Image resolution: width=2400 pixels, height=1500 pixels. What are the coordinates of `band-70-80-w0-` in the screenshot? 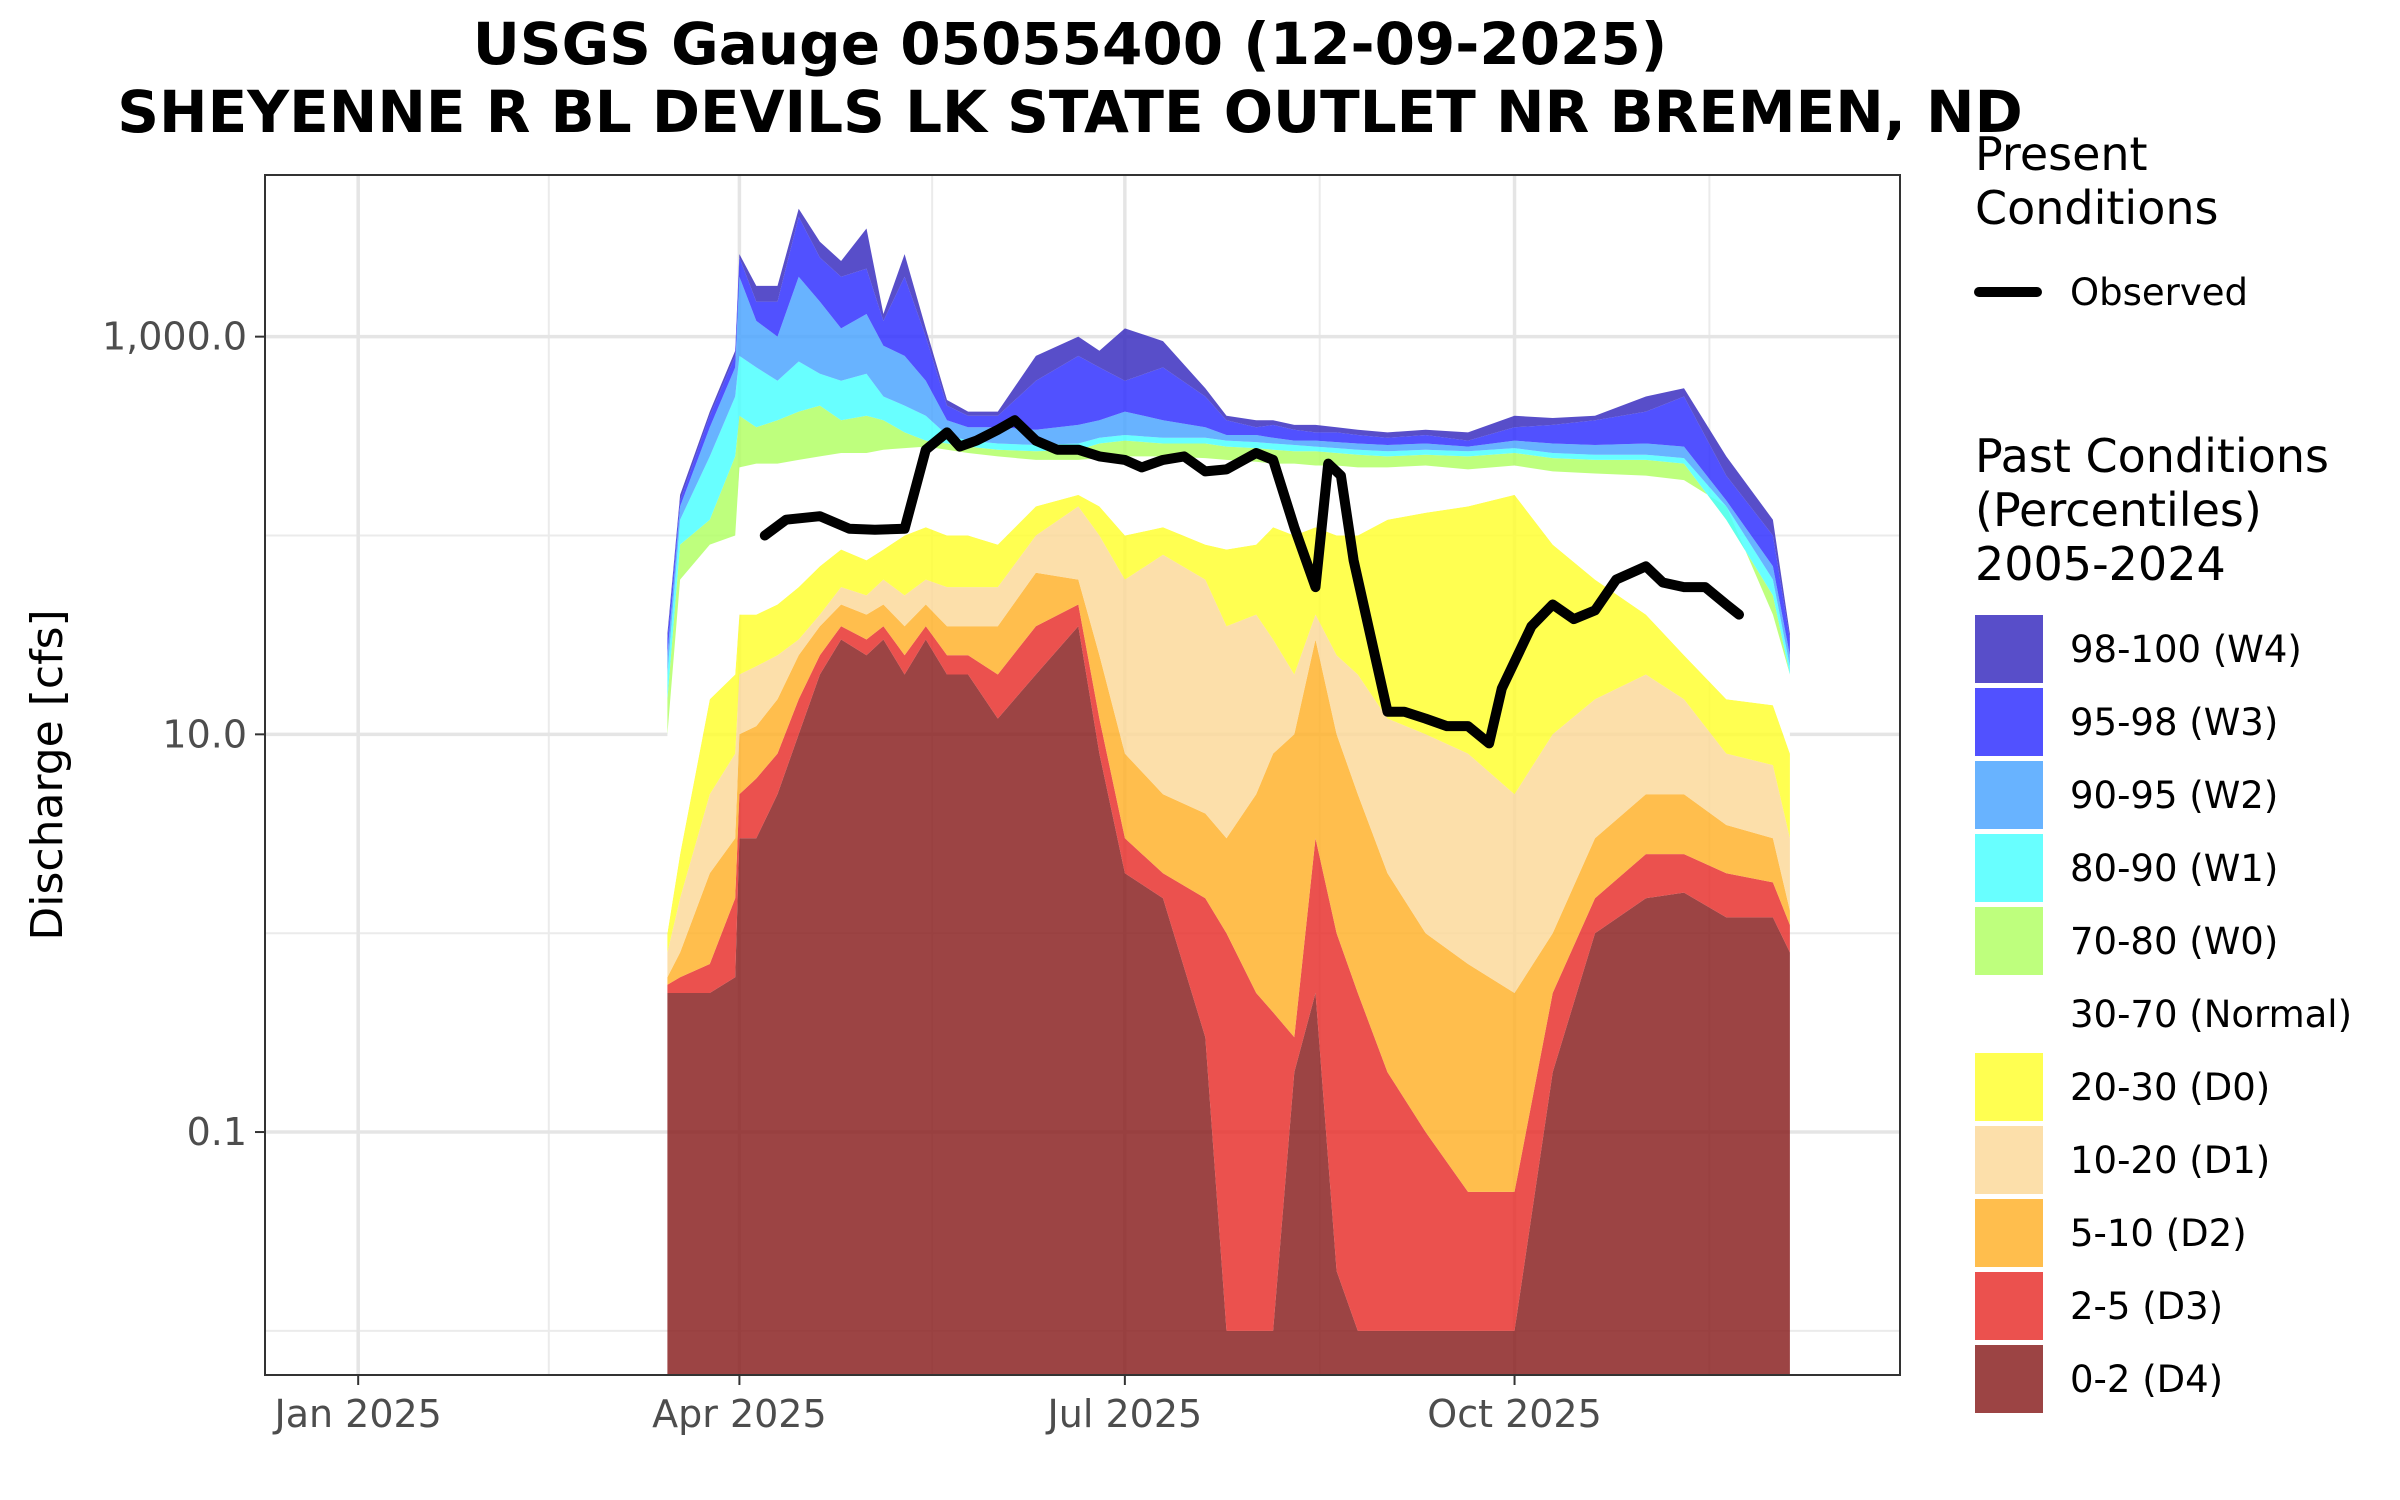 It's located at (1228, 570).